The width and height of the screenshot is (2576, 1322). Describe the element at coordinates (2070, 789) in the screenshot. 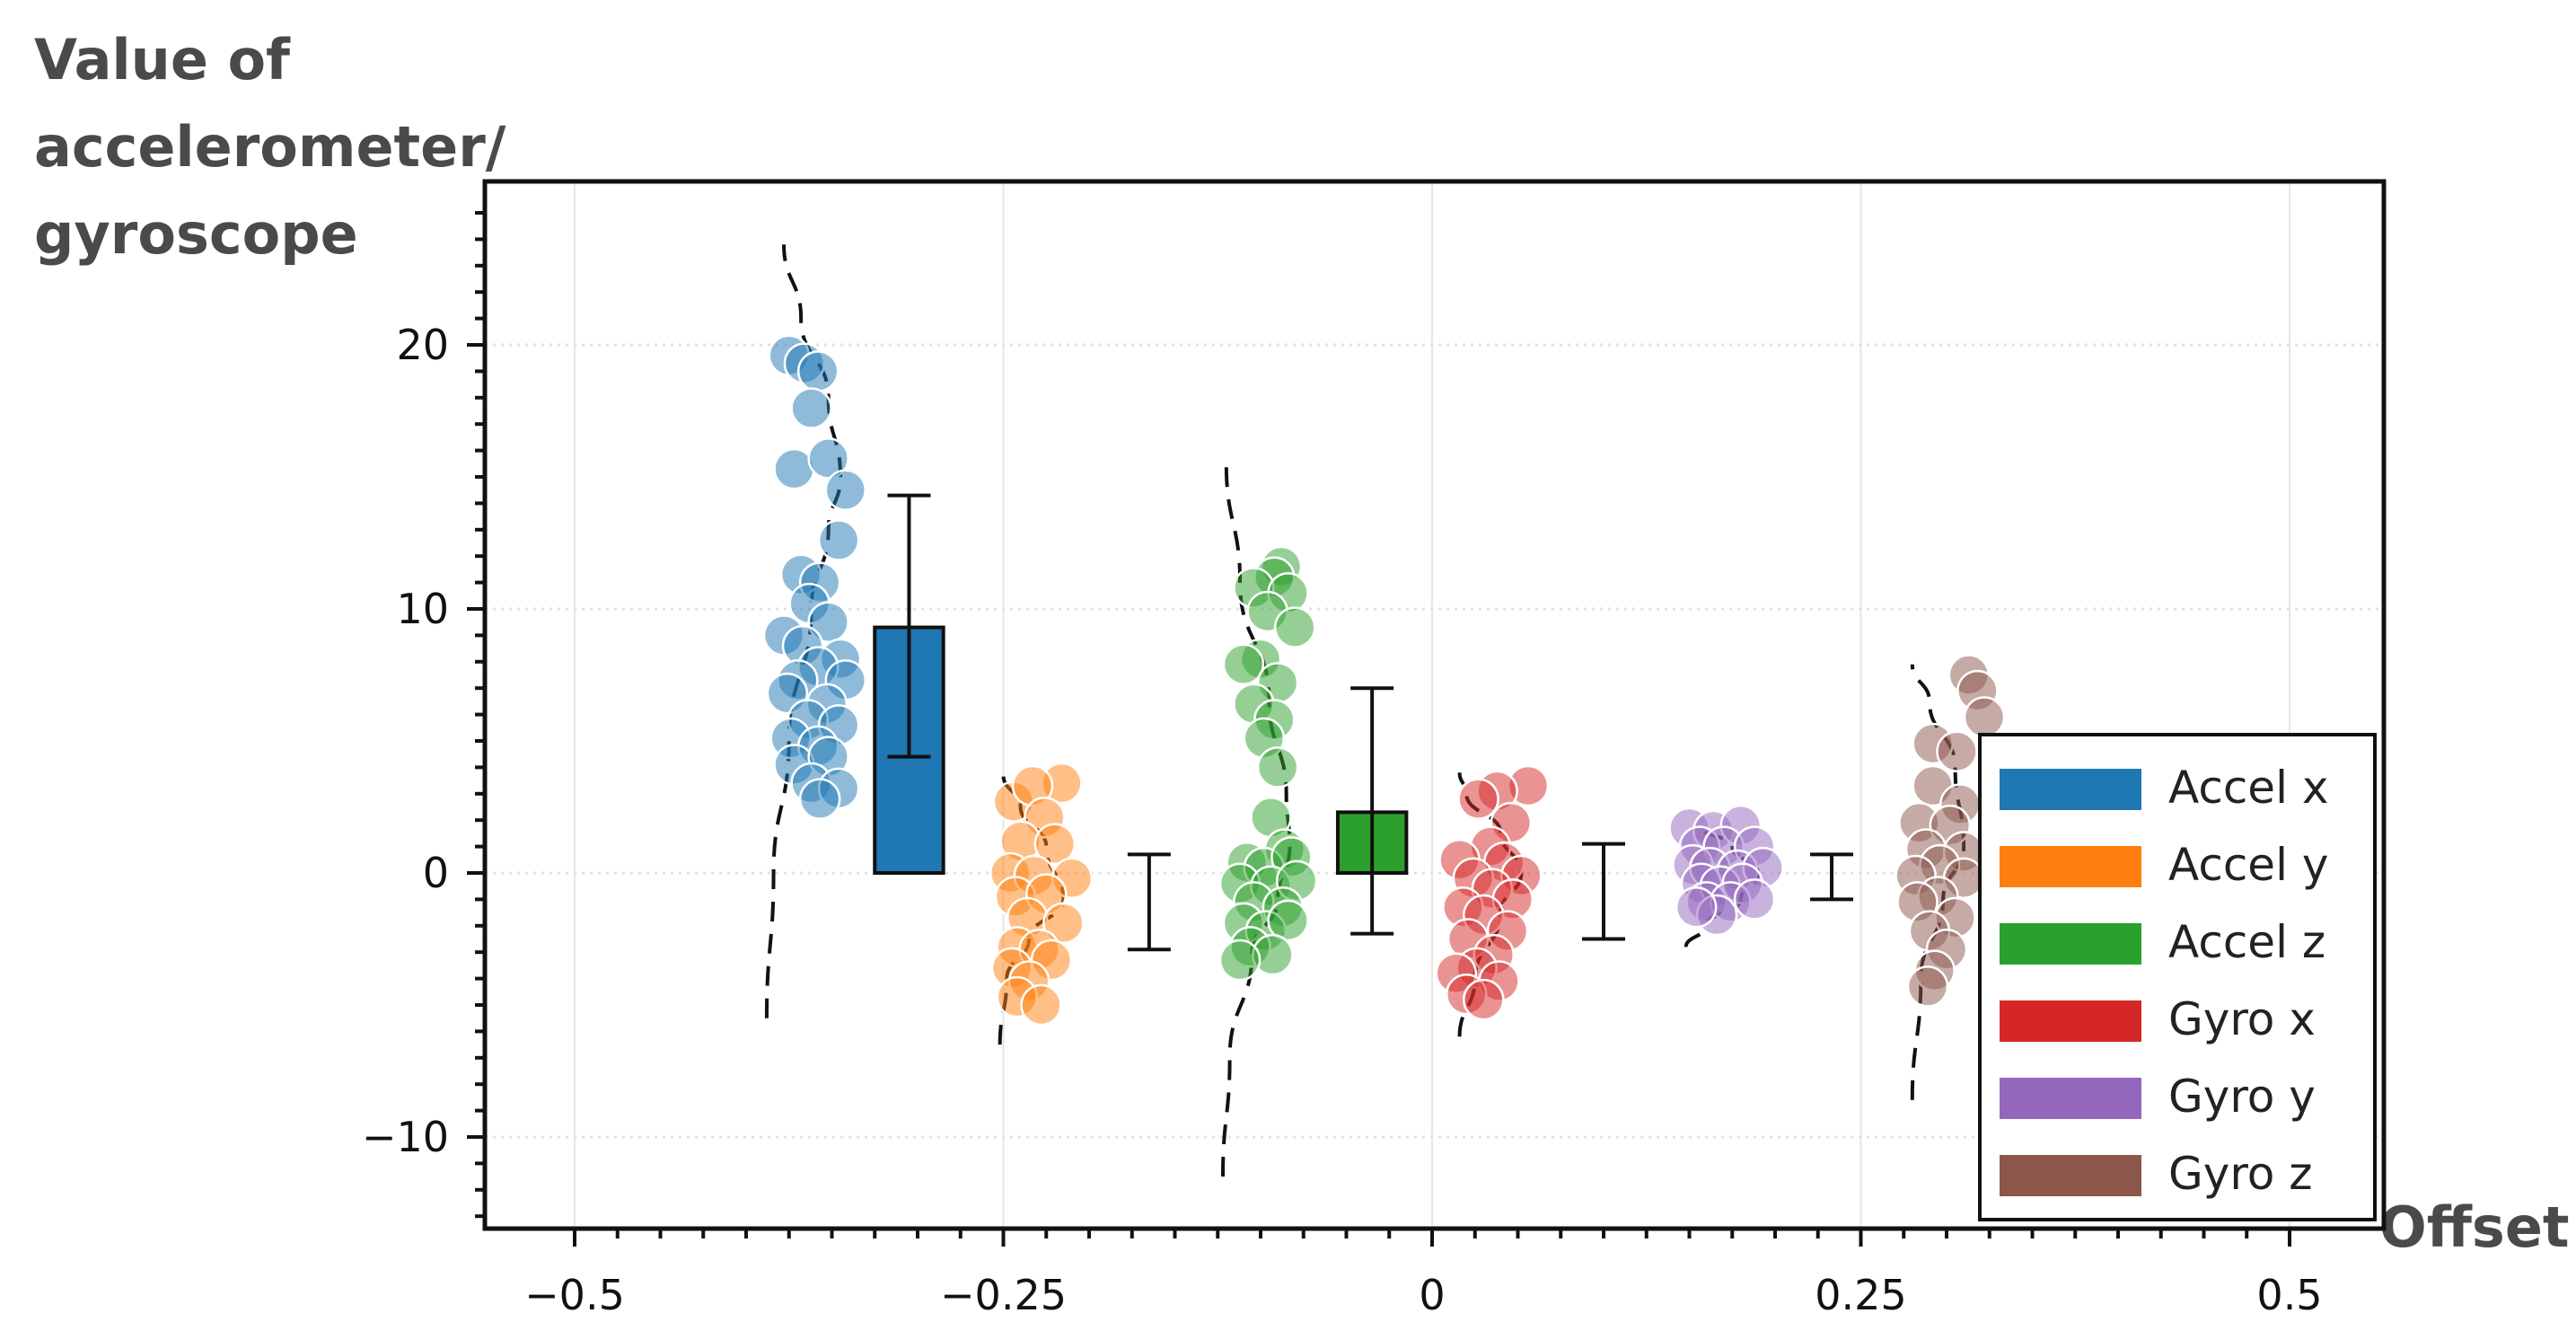

I see `legend-swatch-accel-x` at that location.